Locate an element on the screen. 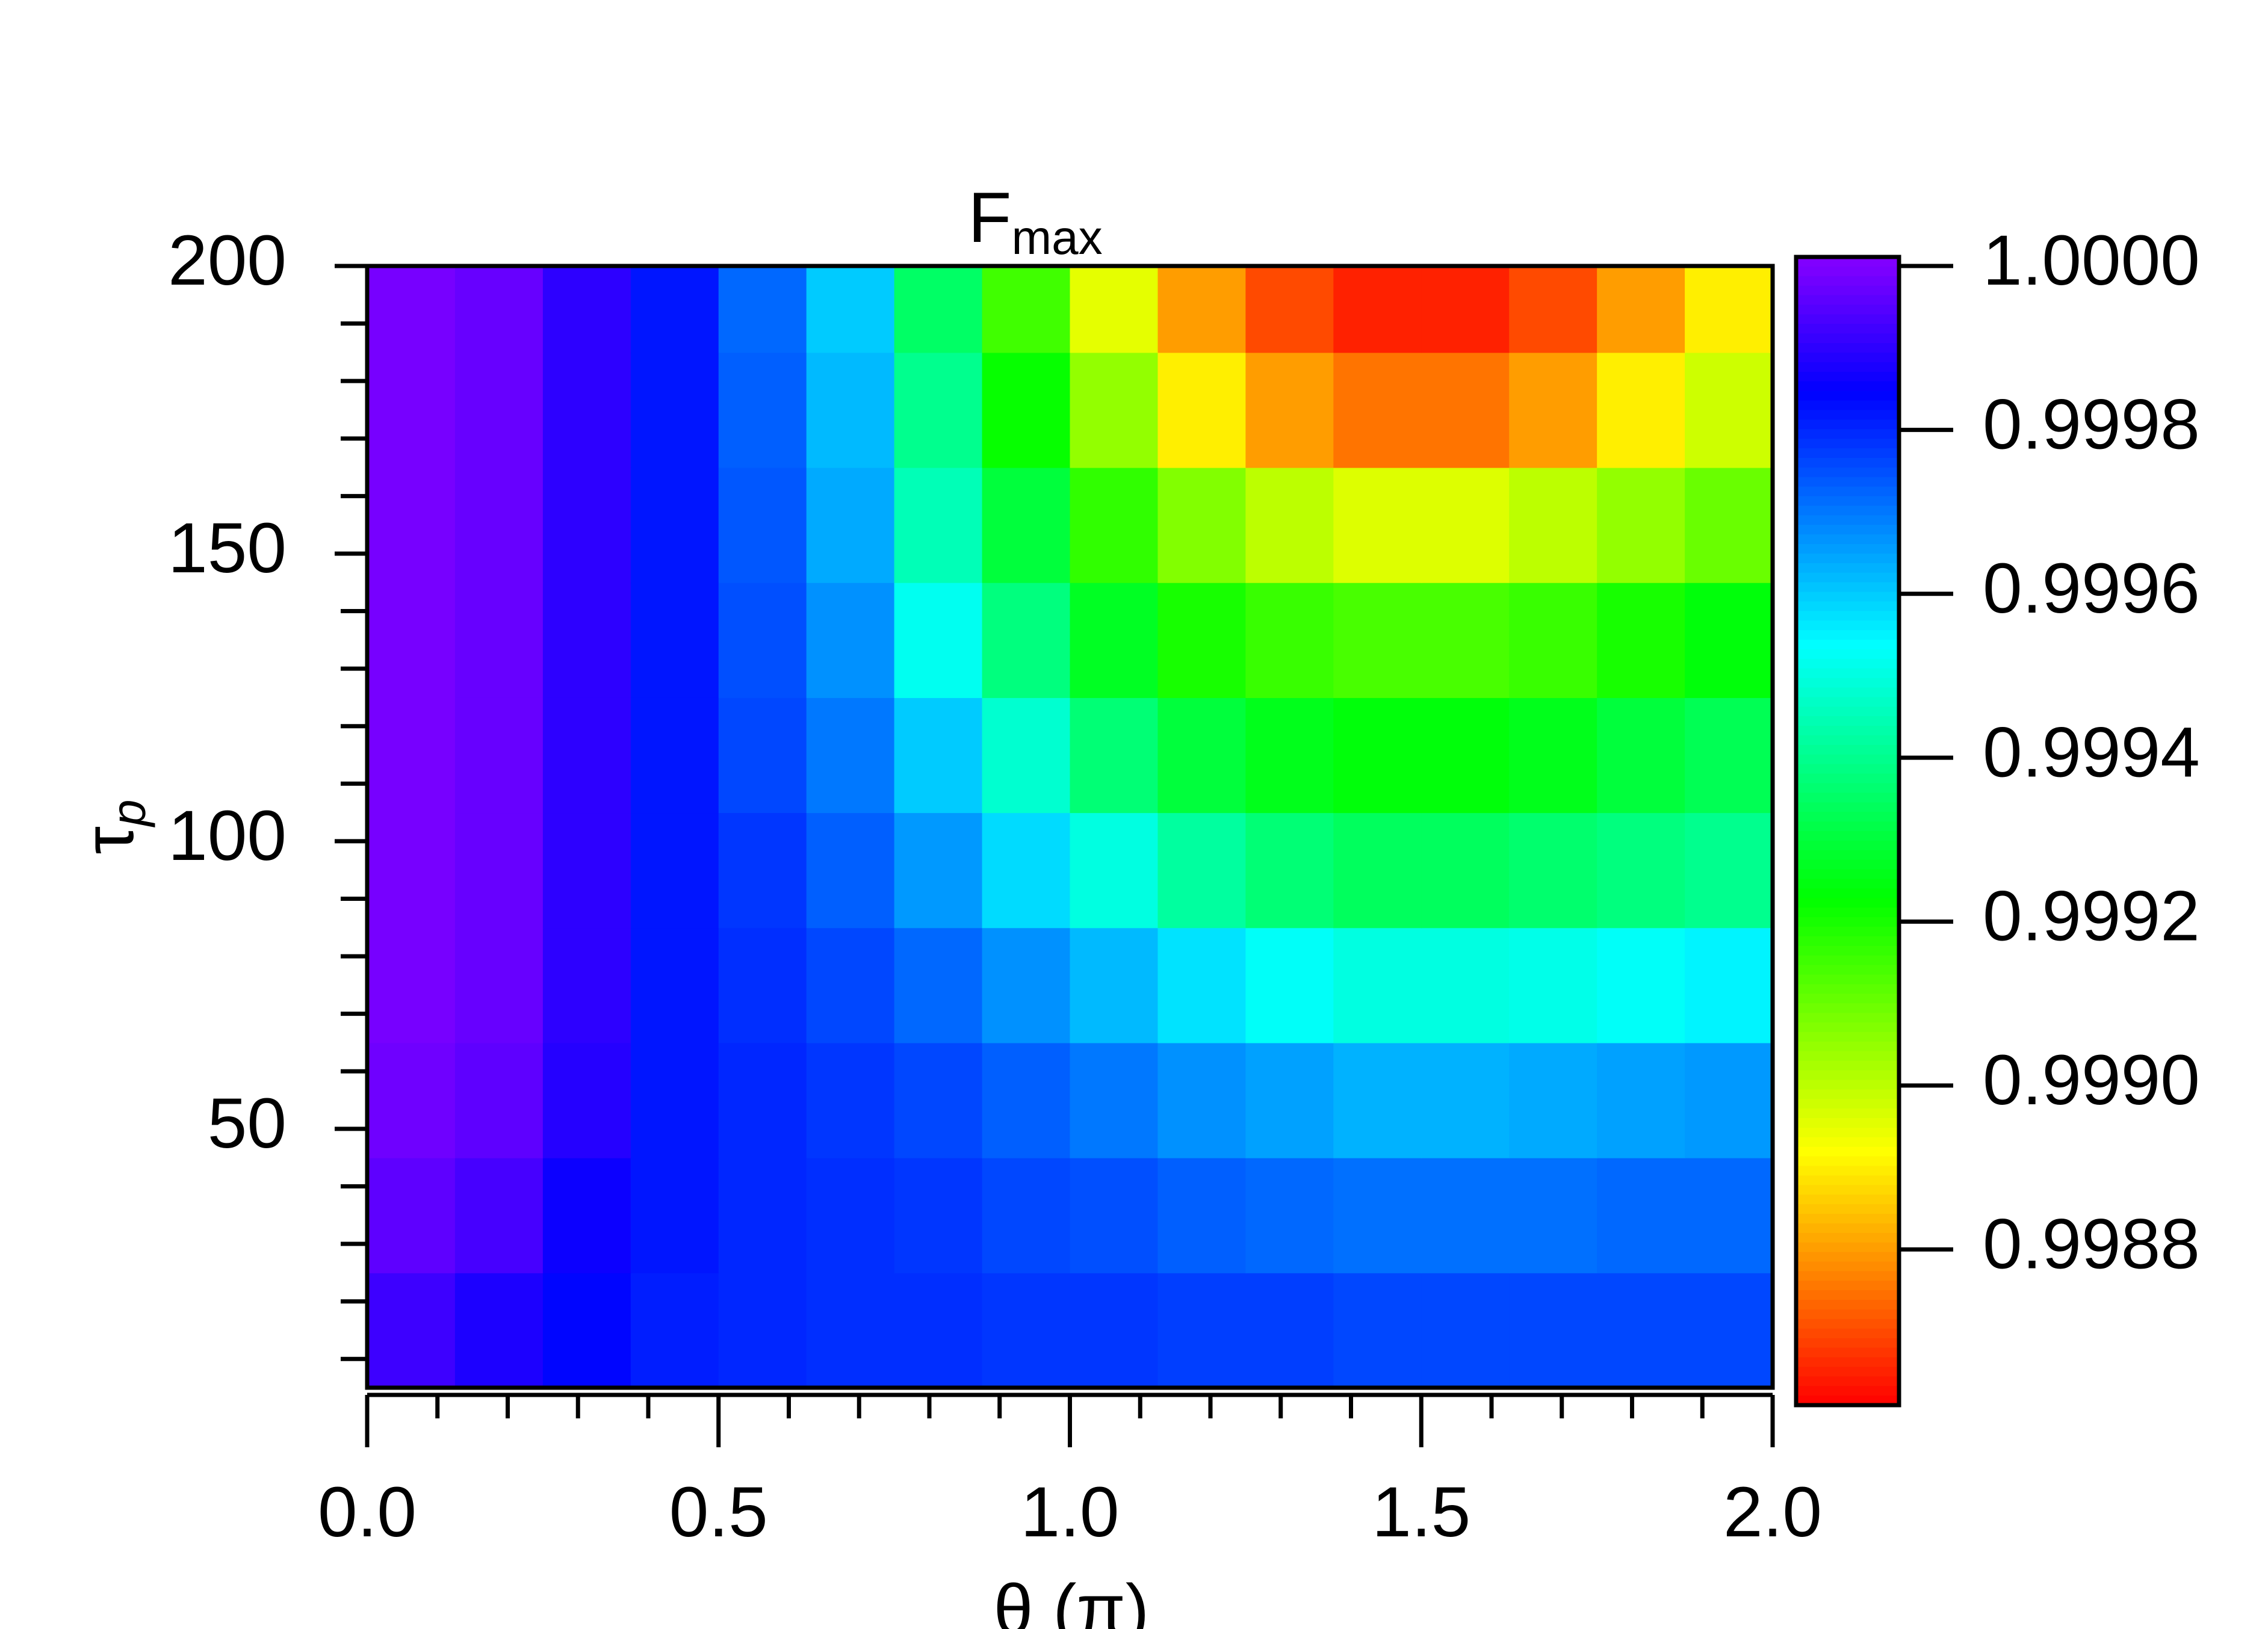 The height and width of the screenshot is (1629, 2268). title-main: F is located at coordinates (989, 218).